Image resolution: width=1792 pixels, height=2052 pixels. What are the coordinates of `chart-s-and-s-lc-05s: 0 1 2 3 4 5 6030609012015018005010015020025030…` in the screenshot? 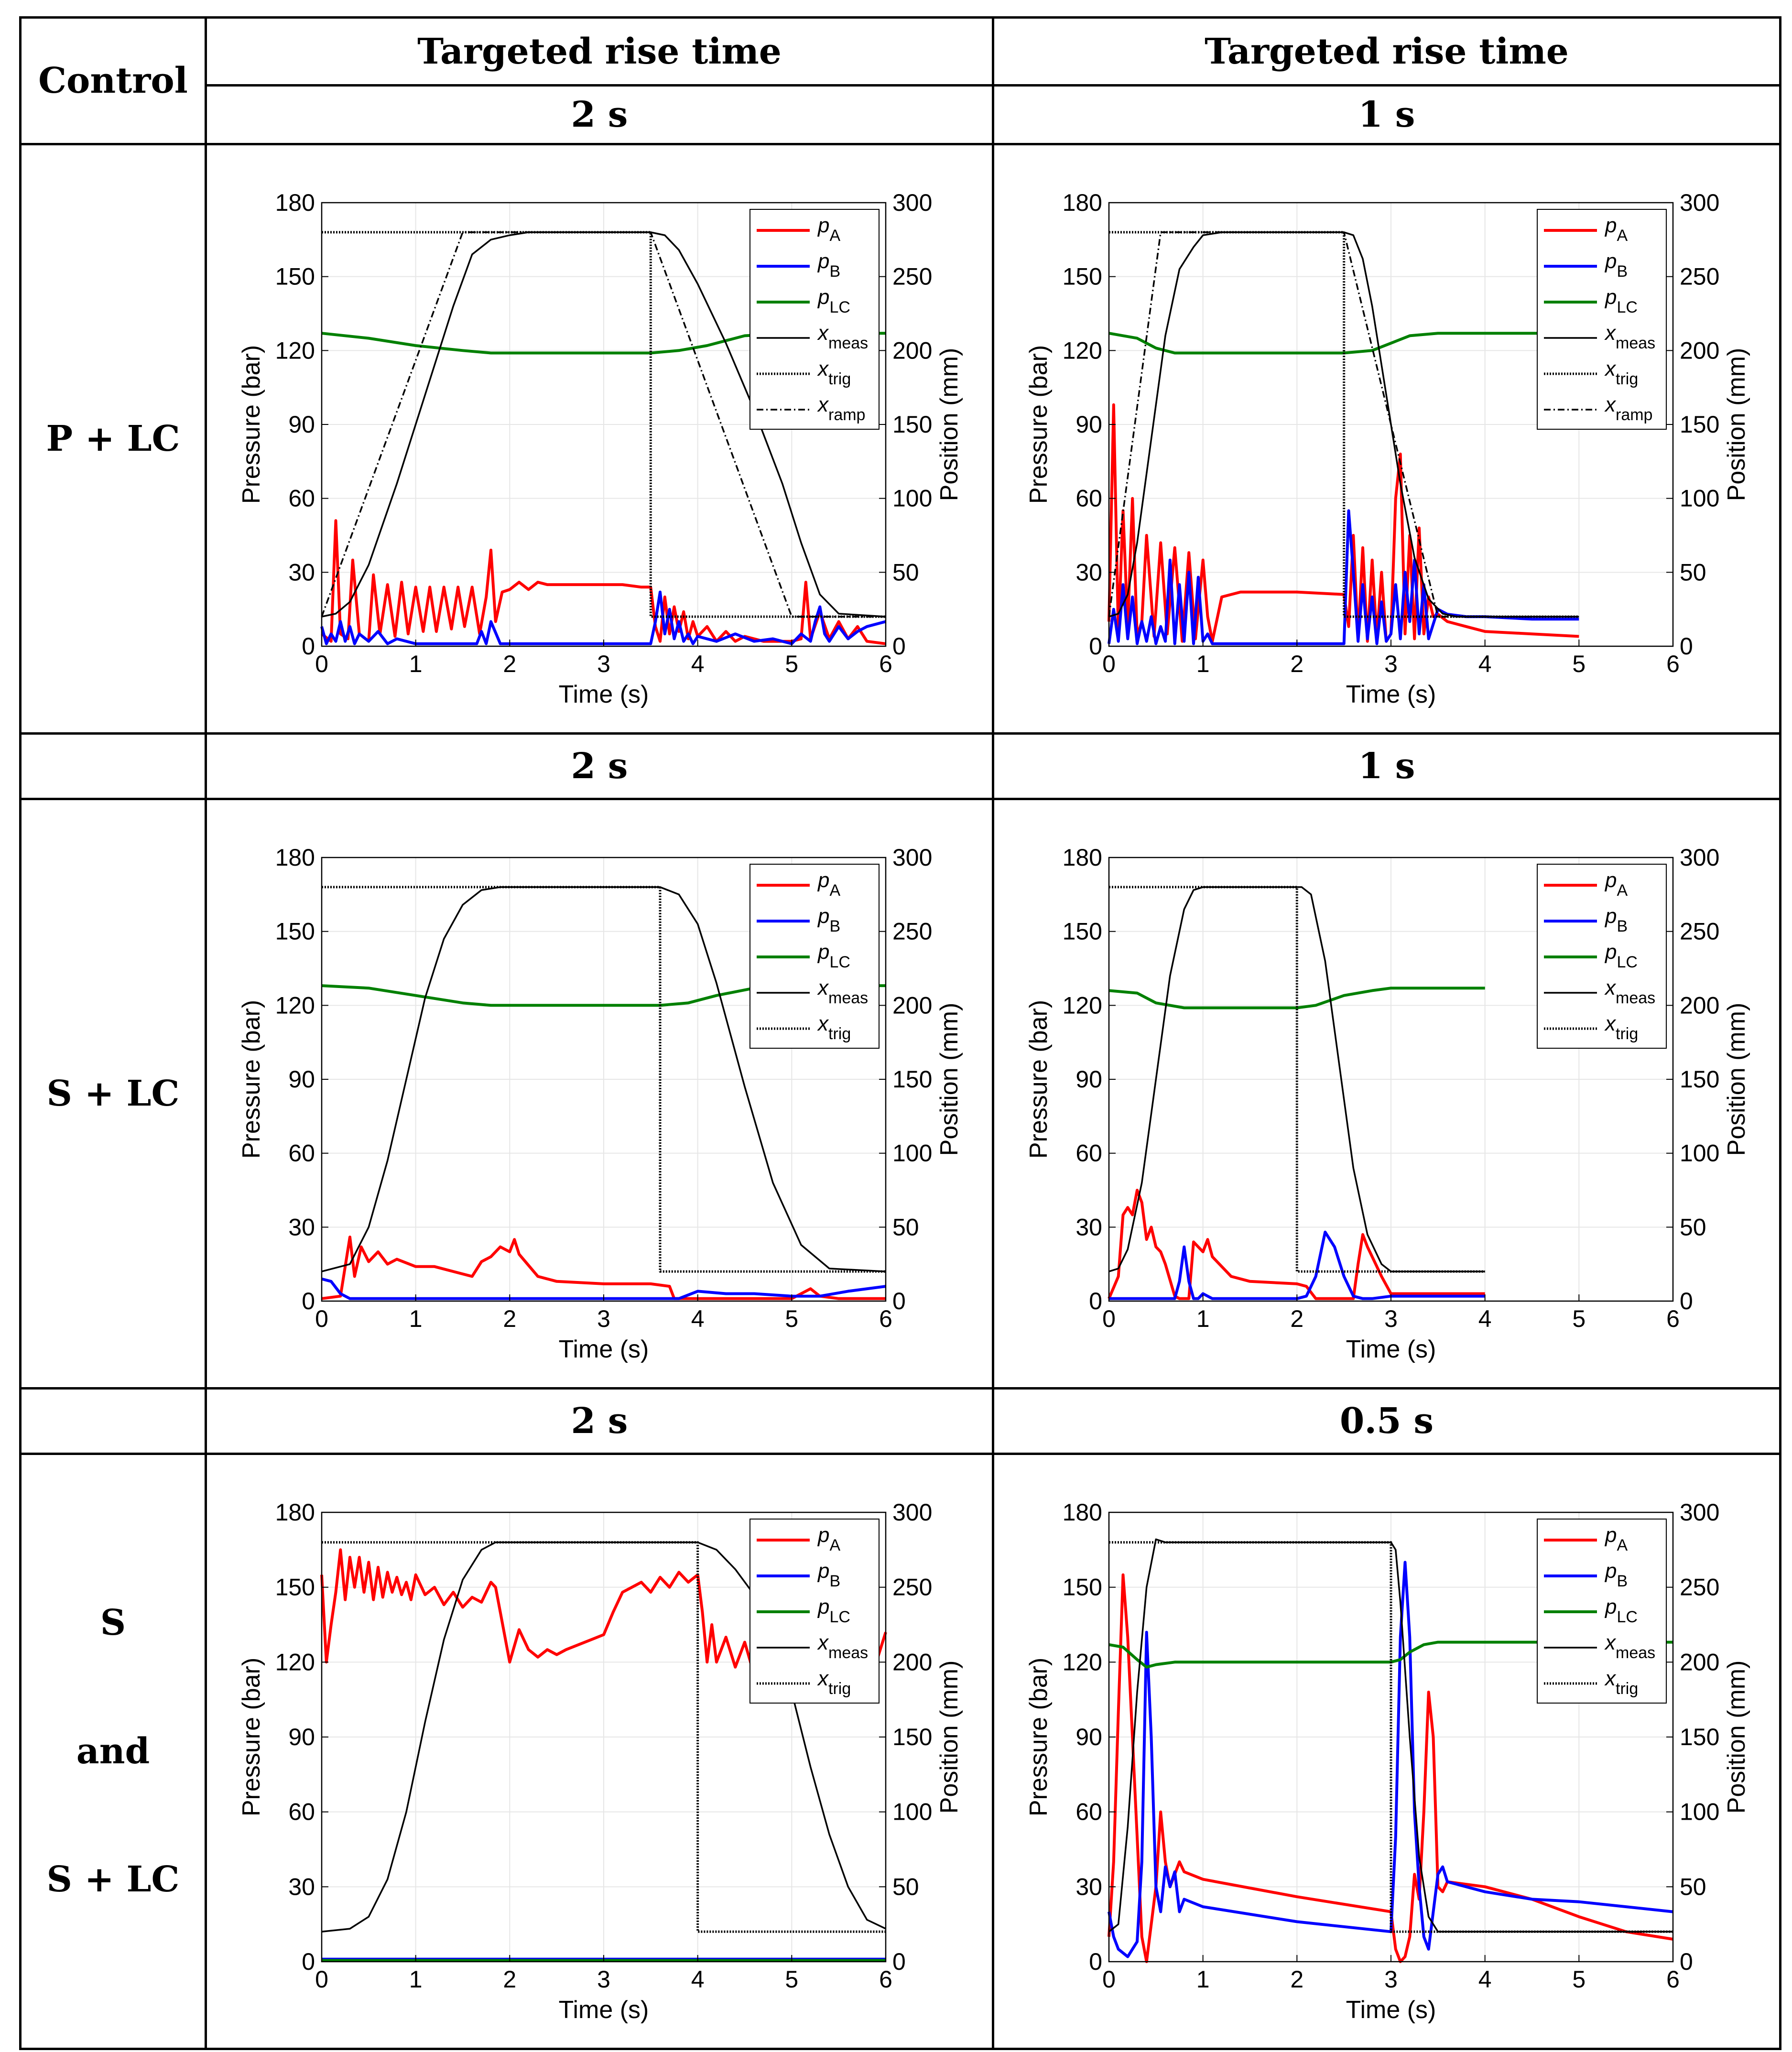 It's located at (1387, 1761).